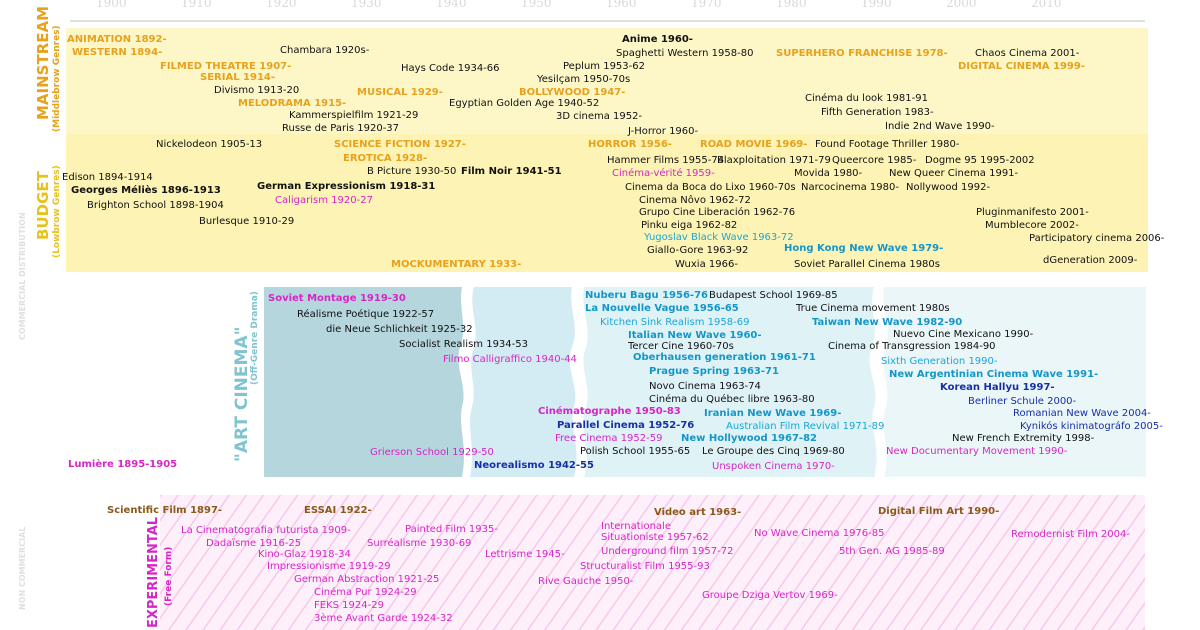  Describe the element at coordinates (341, 128) in the screenshot. I see `movement-label: Russe de Paris 1920-37` at that location.